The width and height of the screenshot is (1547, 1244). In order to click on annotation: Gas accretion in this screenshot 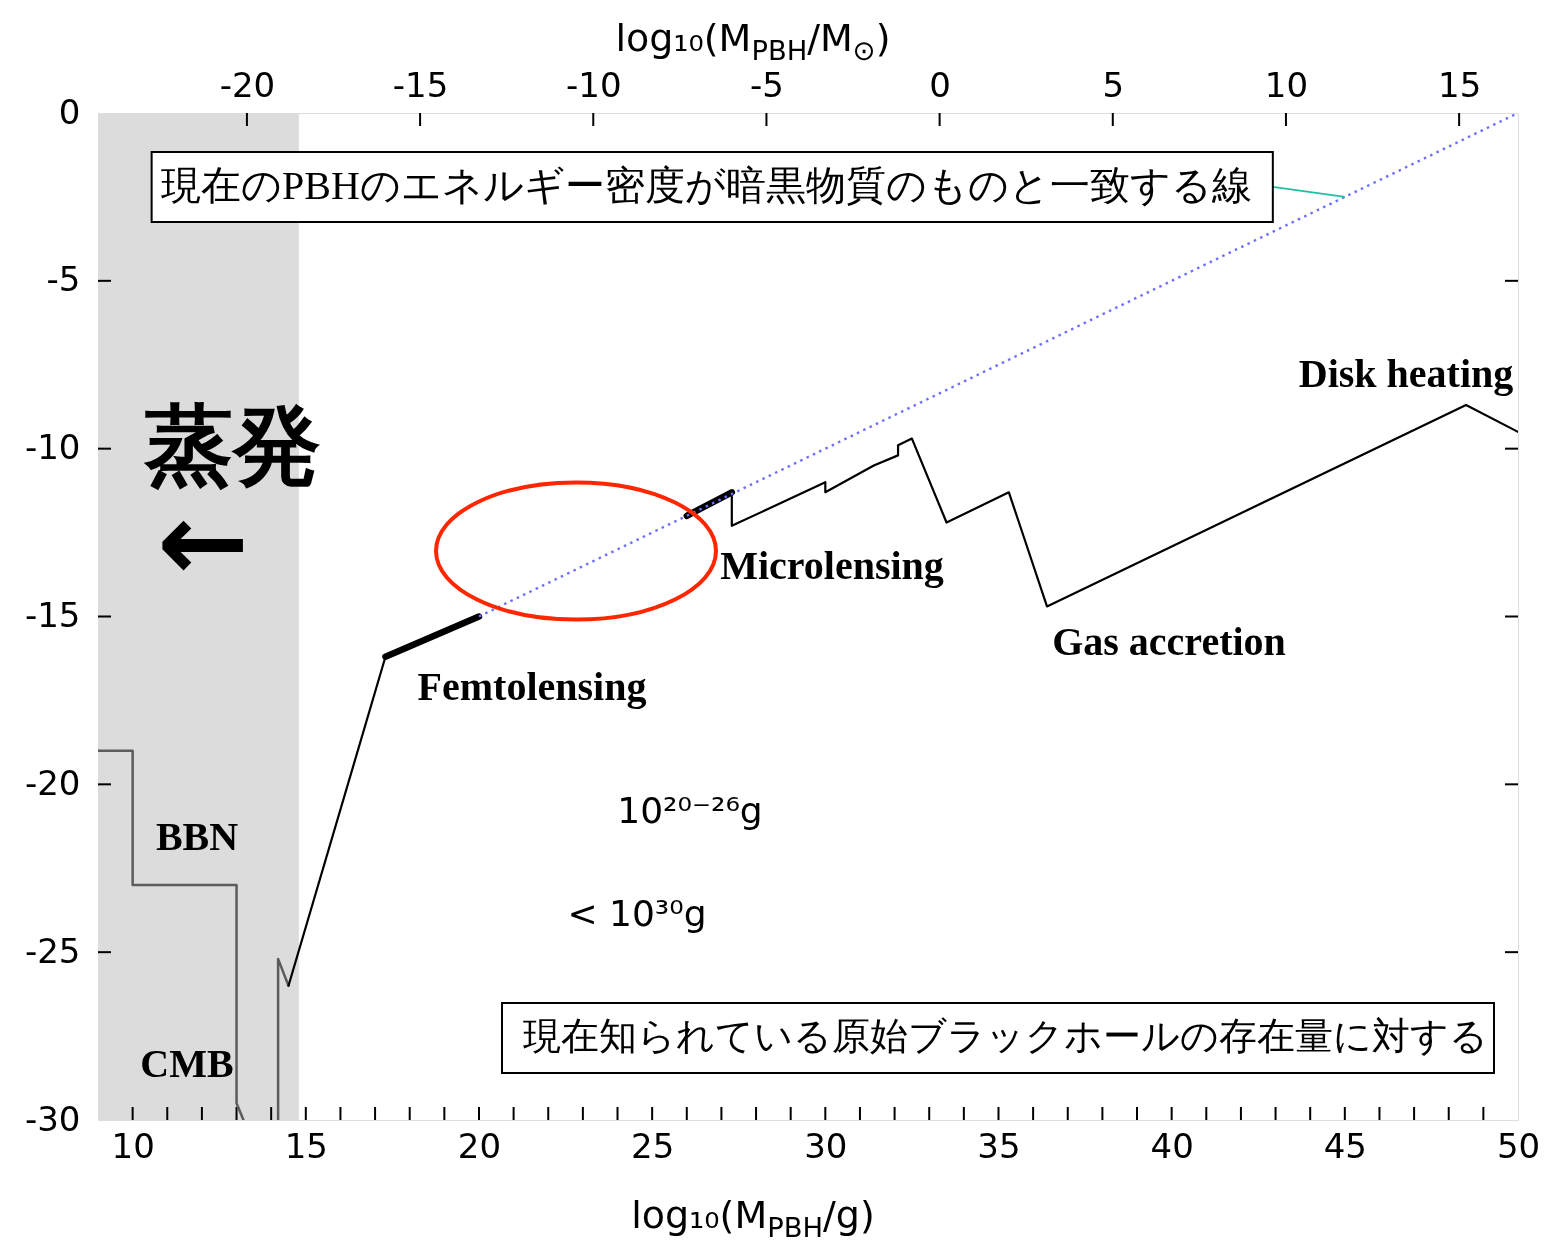, I will do `click(1169, 641)`.